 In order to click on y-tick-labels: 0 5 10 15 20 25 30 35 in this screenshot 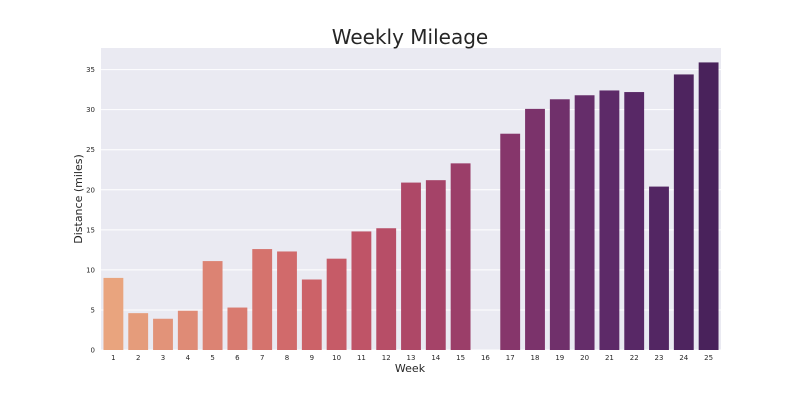, I will do `click(90, 210)`.